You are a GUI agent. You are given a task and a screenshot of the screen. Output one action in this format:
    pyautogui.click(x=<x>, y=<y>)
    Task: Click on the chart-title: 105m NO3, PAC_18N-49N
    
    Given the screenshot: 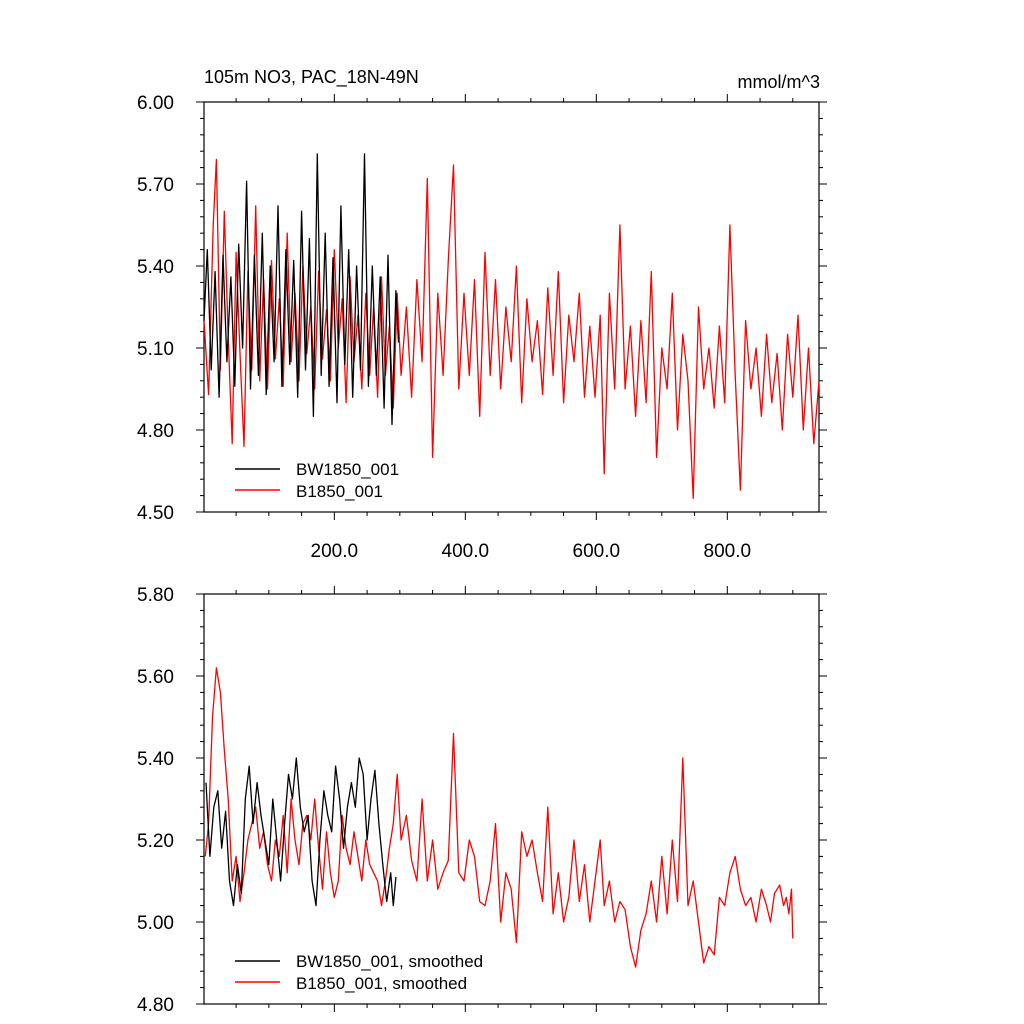 What is the action you would take?
    pyautogui.click(x=311, y=77)
    